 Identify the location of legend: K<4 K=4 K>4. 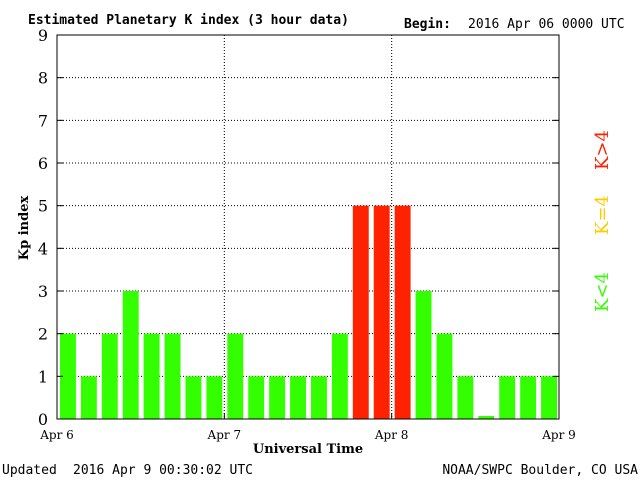
(602, 221).